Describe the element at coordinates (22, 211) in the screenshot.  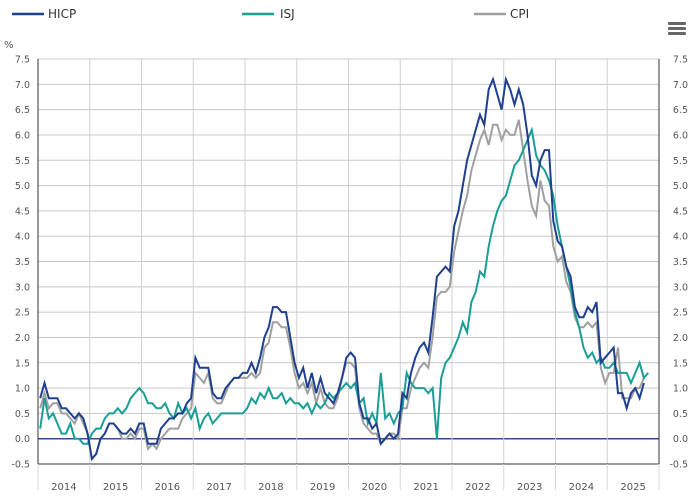
I see `y-tick-label-left: 4.5` at that location.